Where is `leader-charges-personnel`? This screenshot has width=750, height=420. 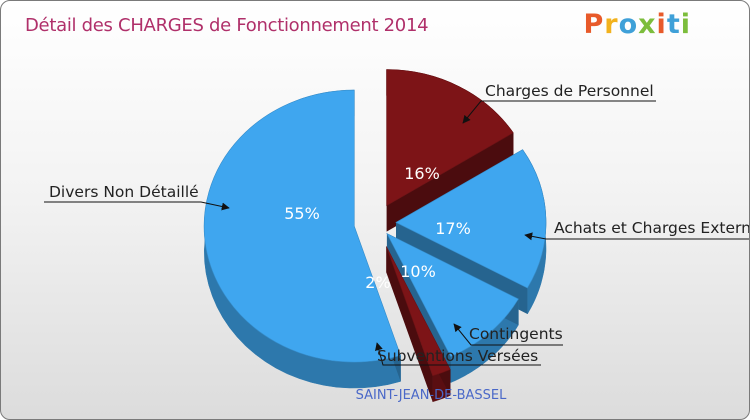
leader-charges-personnel is located at coordinates (559, 112).